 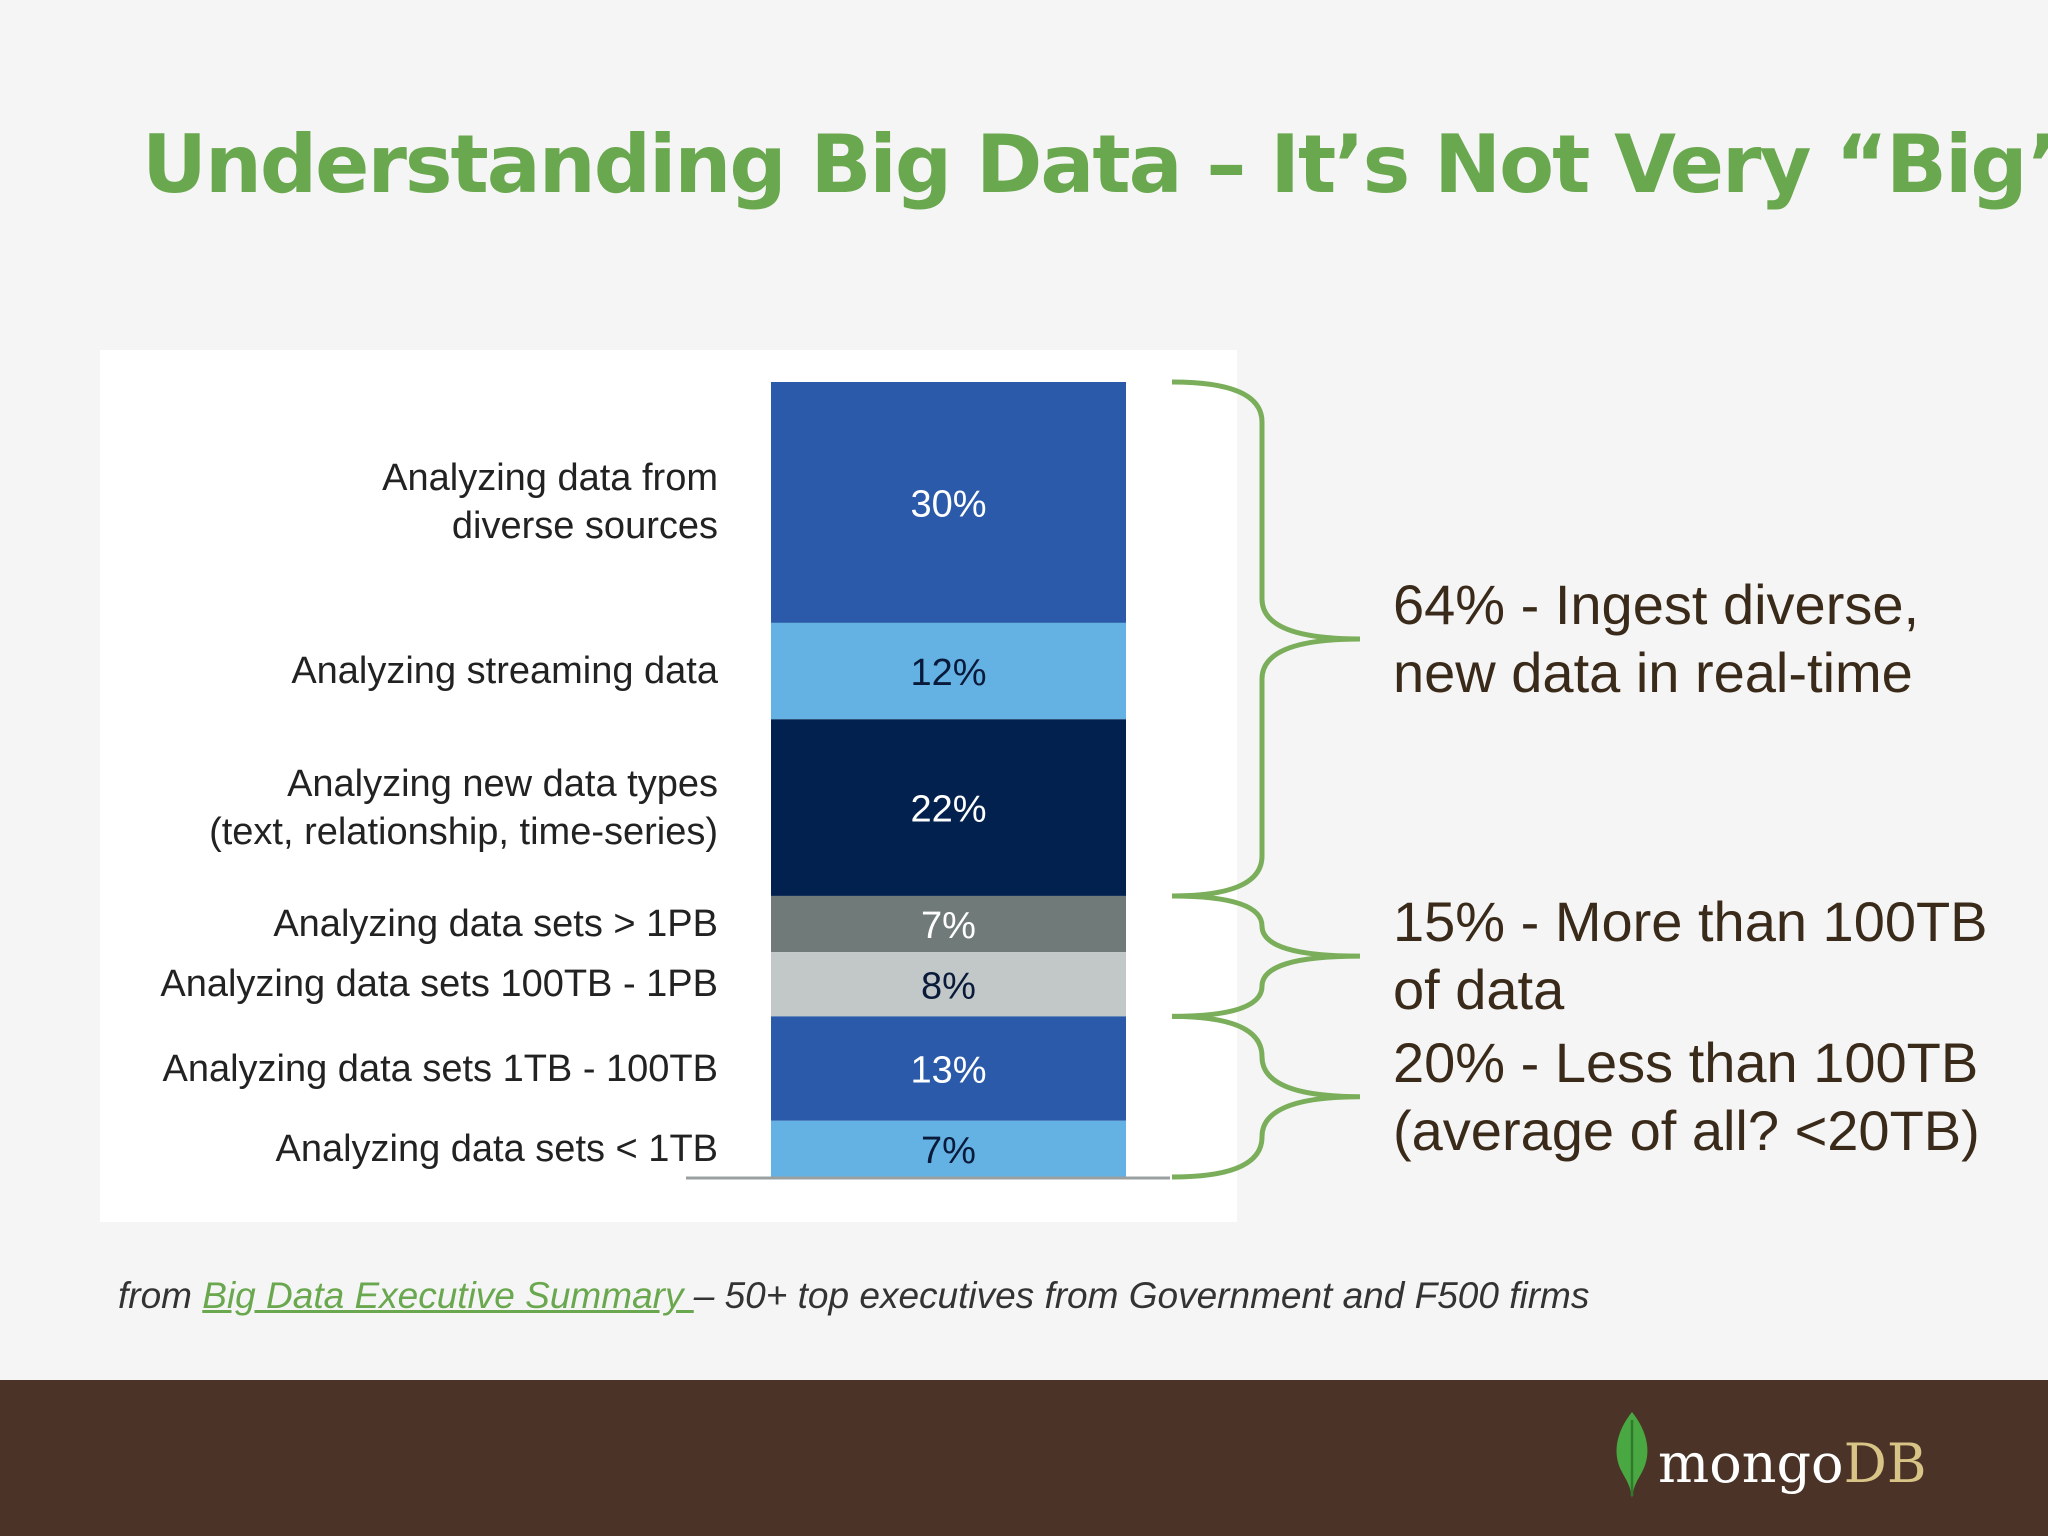 I want to click on data-label-5: 13%, so click(x=948, y=1071).